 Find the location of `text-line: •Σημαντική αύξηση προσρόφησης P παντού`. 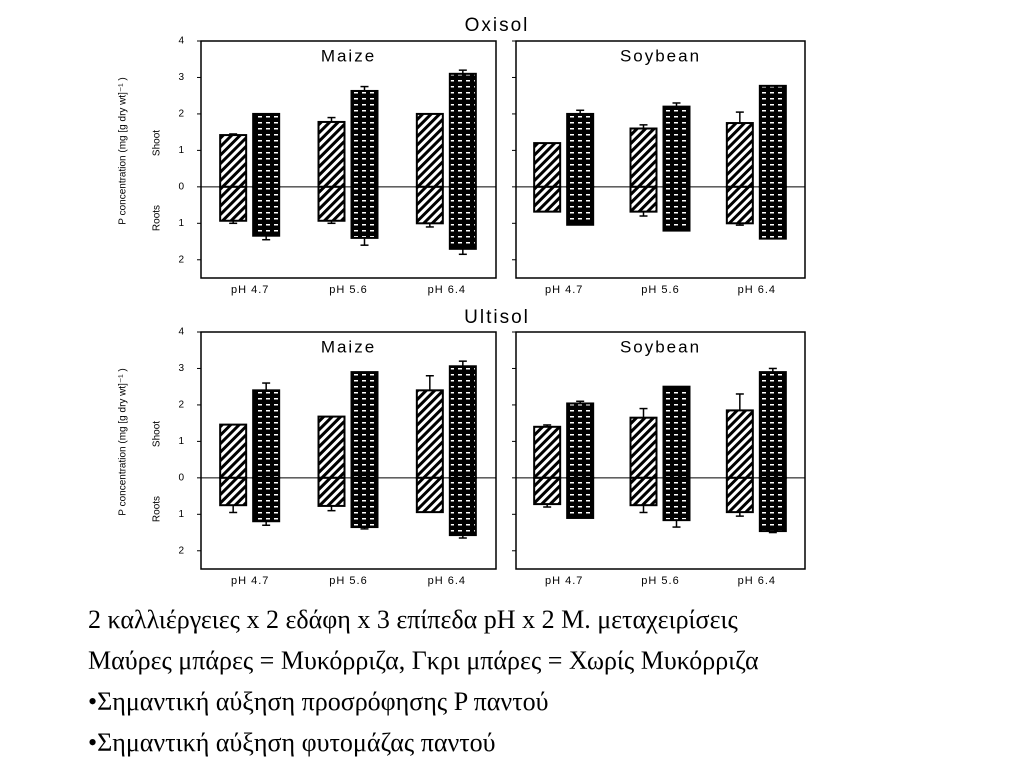

text-line: •Σημαντική αύξηση προσρόφησης P παντού is located at coordinates (318, 701).